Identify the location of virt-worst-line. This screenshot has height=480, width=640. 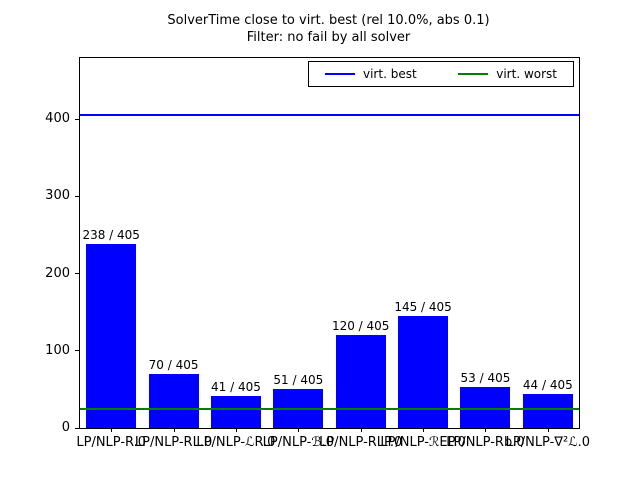
(329, 408).